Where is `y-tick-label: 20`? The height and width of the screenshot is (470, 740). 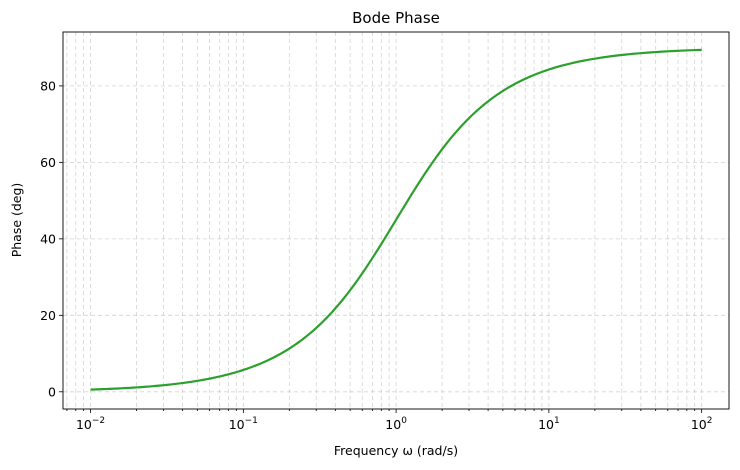 y-tick-label: 20 is located at coordinates (48, 315).